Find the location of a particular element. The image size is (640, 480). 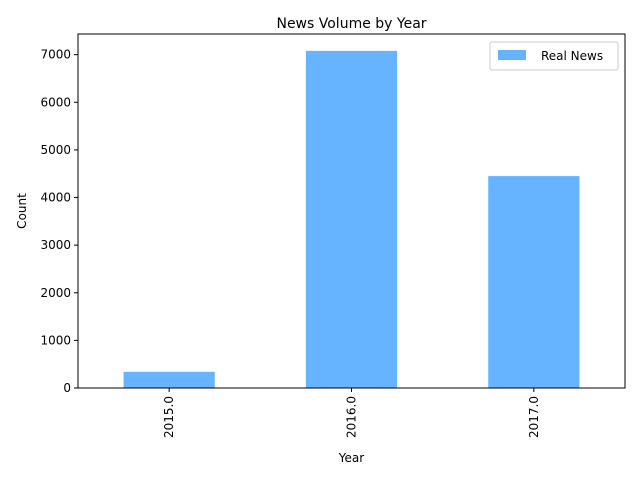

x-tick-label: 2016.0 is located at coordinates (352, 417).